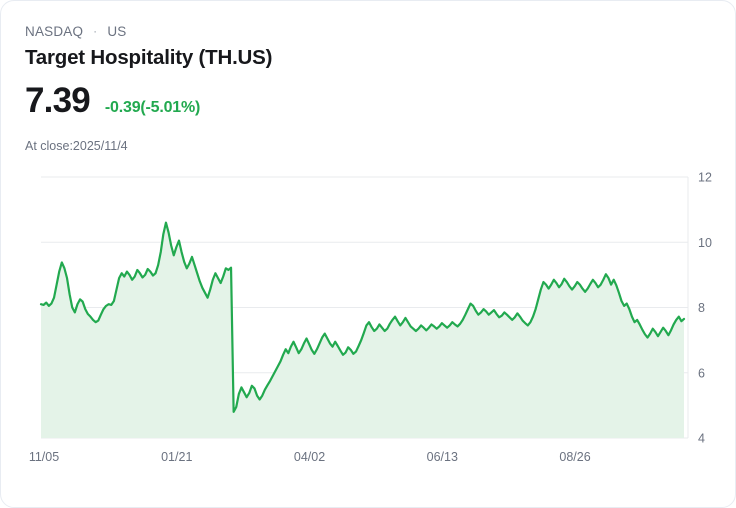 The image size is (736, 508). Describe the element at coordinates (54, 31) in the screenshot. I see `exchange-label: NASDAQ` at that location.